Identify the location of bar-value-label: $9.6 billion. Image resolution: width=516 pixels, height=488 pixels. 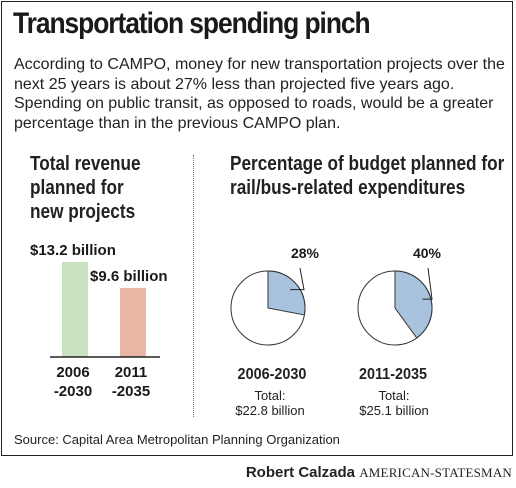
(129, 276).